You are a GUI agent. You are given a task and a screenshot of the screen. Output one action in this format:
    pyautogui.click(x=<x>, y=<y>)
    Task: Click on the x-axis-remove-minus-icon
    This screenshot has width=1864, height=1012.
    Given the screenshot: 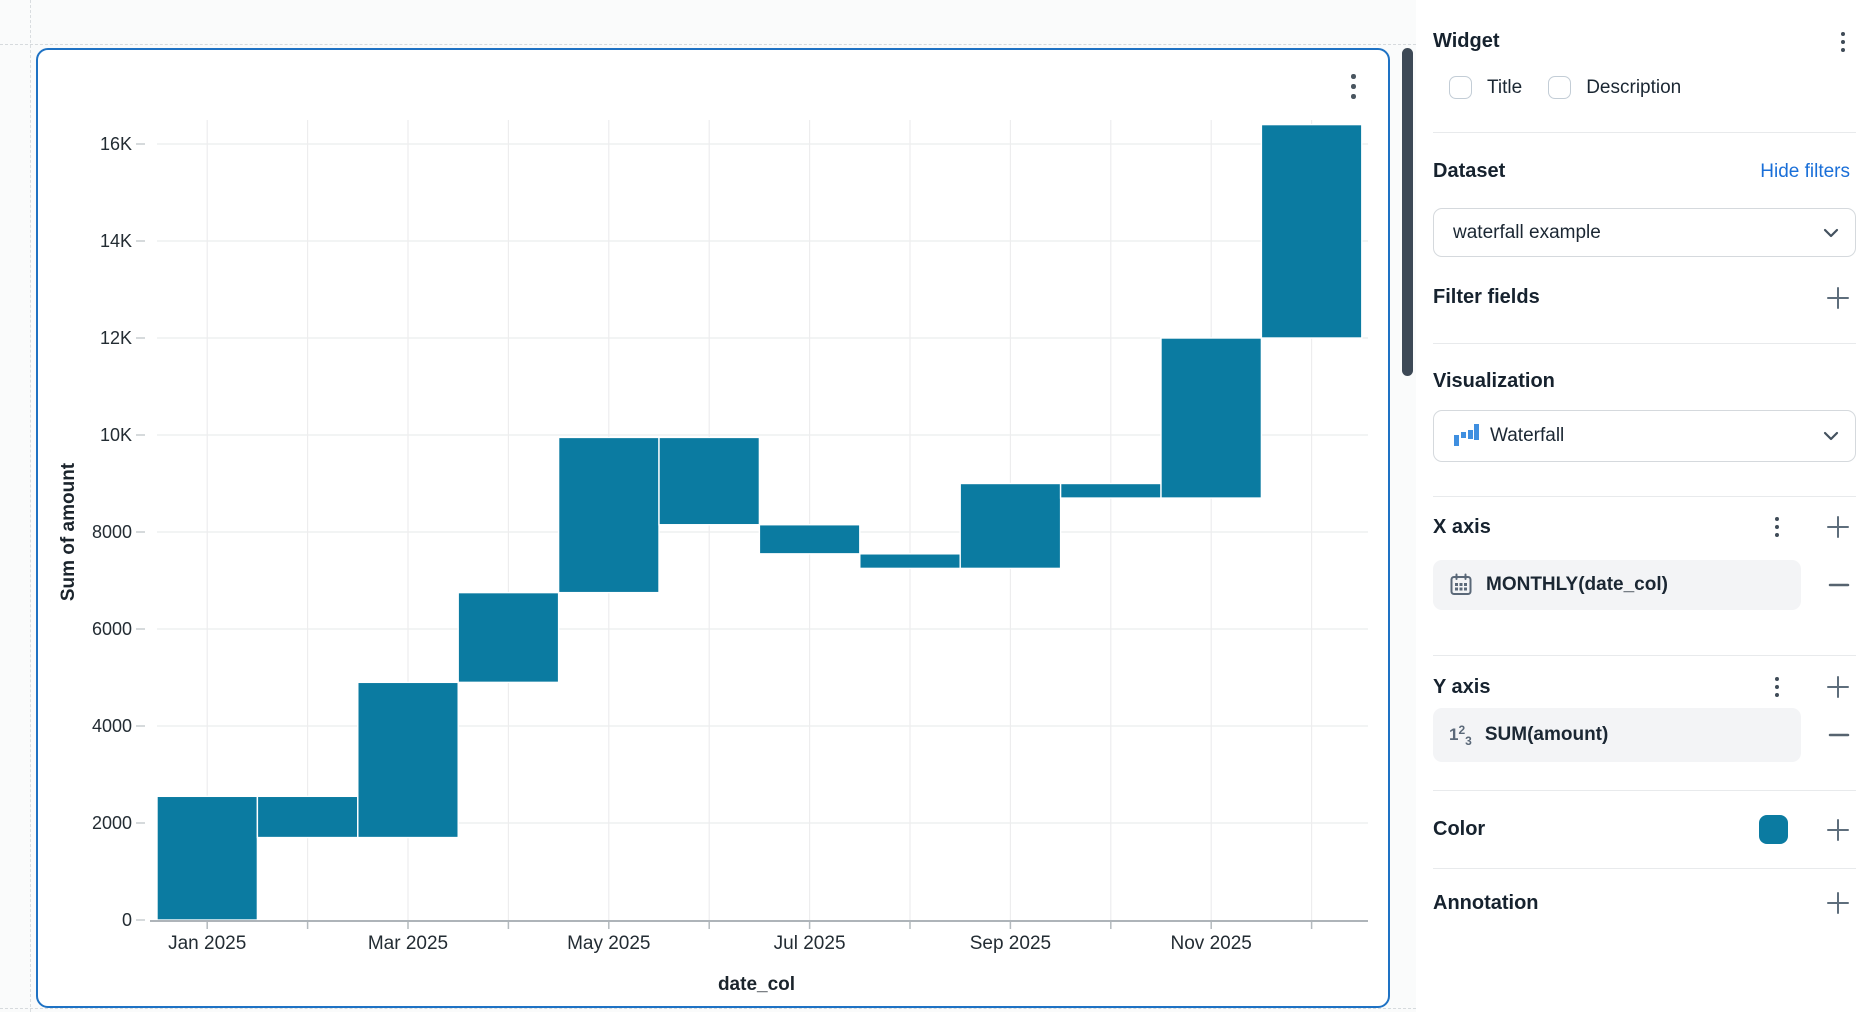 What is the action you would take?
    pyautogui.click(x=1839, y=585)
    